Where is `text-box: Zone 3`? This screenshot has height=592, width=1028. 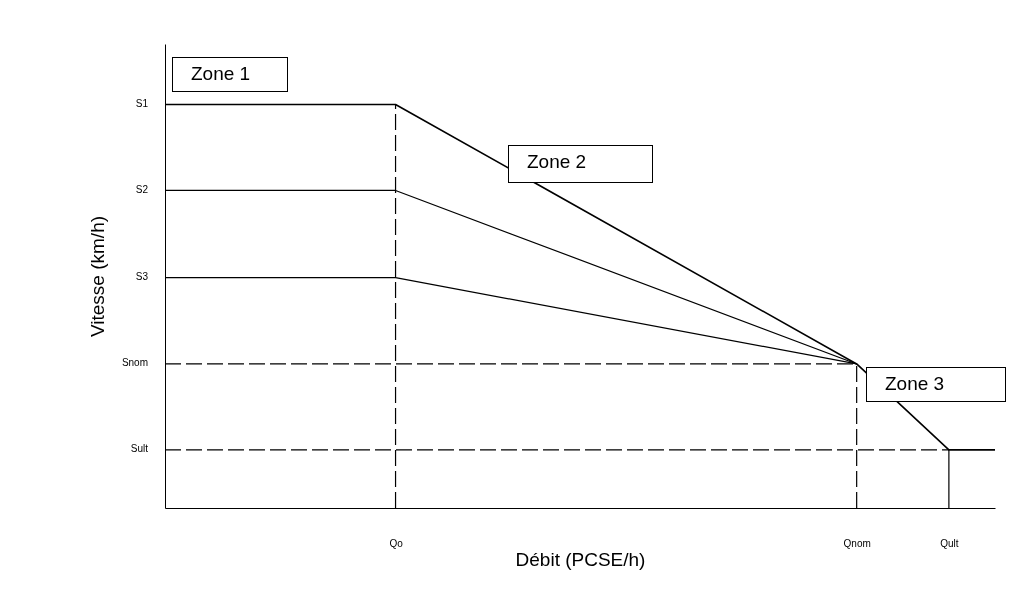
text-box: Zone 3 is located at coordinates (936, 384).